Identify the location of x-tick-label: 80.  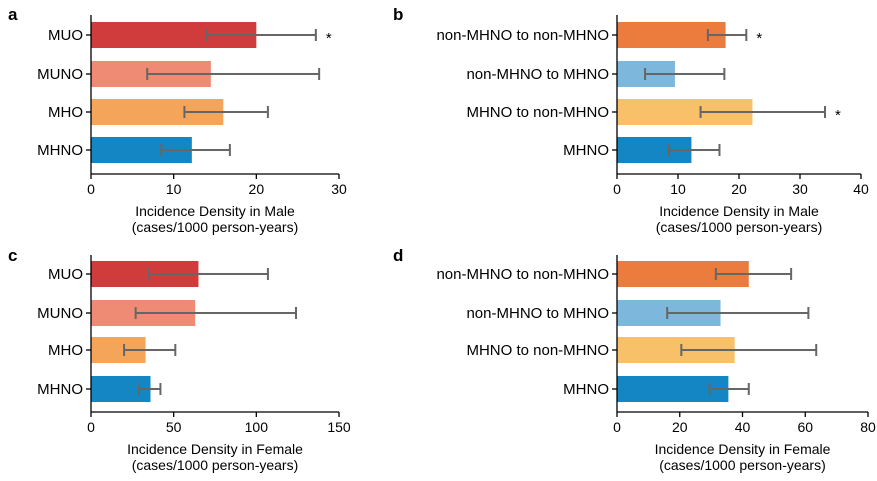
(868, 427).